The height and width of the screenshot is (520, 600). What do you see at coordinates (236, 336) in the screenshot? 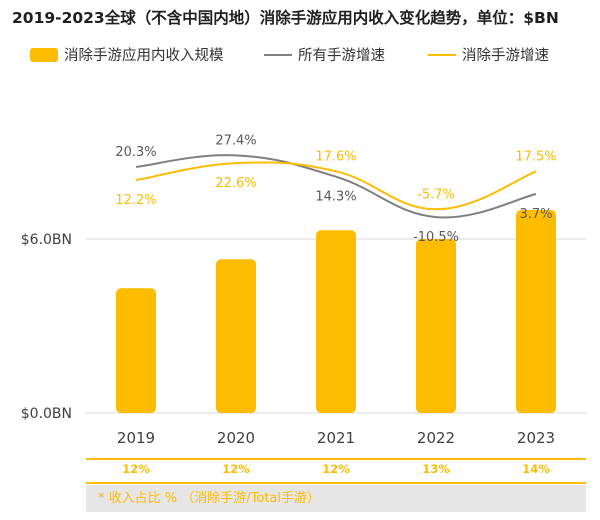
I see `bar-2020` at bounding box center [236, 336].